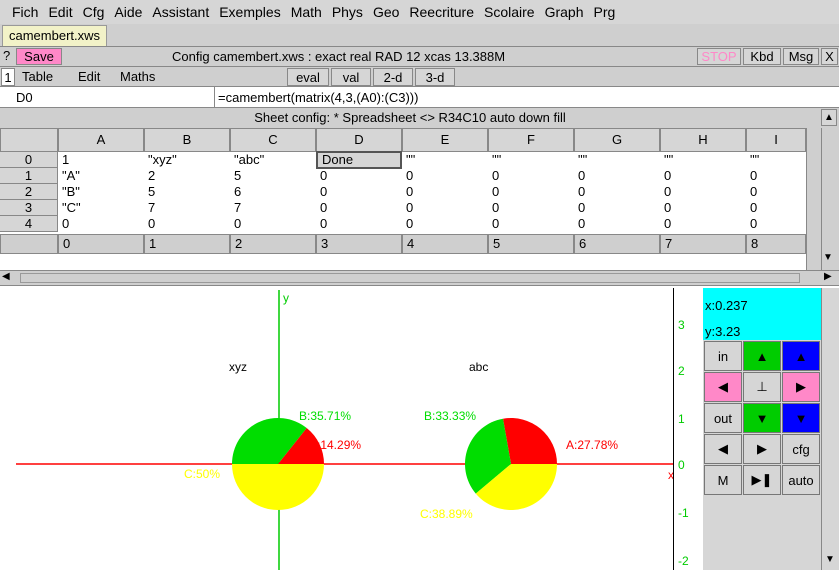 The width and height of the screenshot is (839, 570). Describe the element at coordinates (8, 77) in the screenshot. I see `level-indicator: 1` at that location.